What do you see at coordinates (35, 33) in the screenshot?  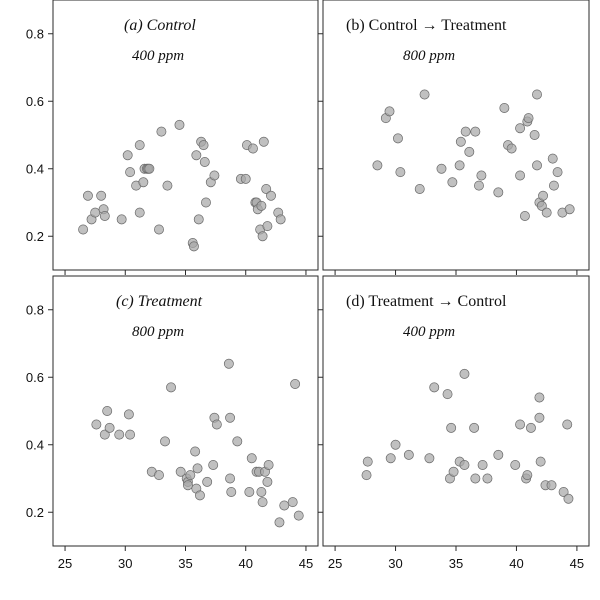 I see `y-tick-label: 0.8` at bounding box center [35, 33].